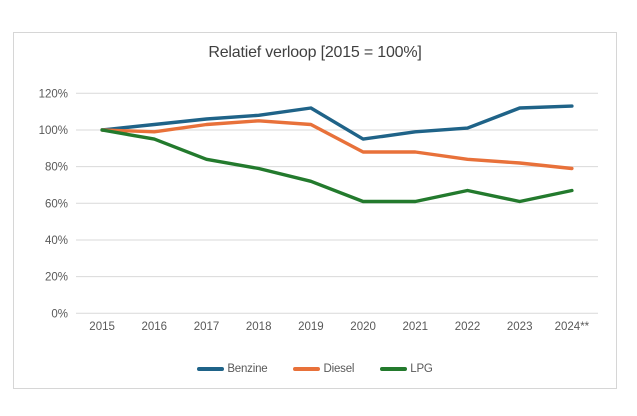 Image resolution: width=637 pixels, height=416 pixels. I want to click on series-line-lpg, so click(337, 166).